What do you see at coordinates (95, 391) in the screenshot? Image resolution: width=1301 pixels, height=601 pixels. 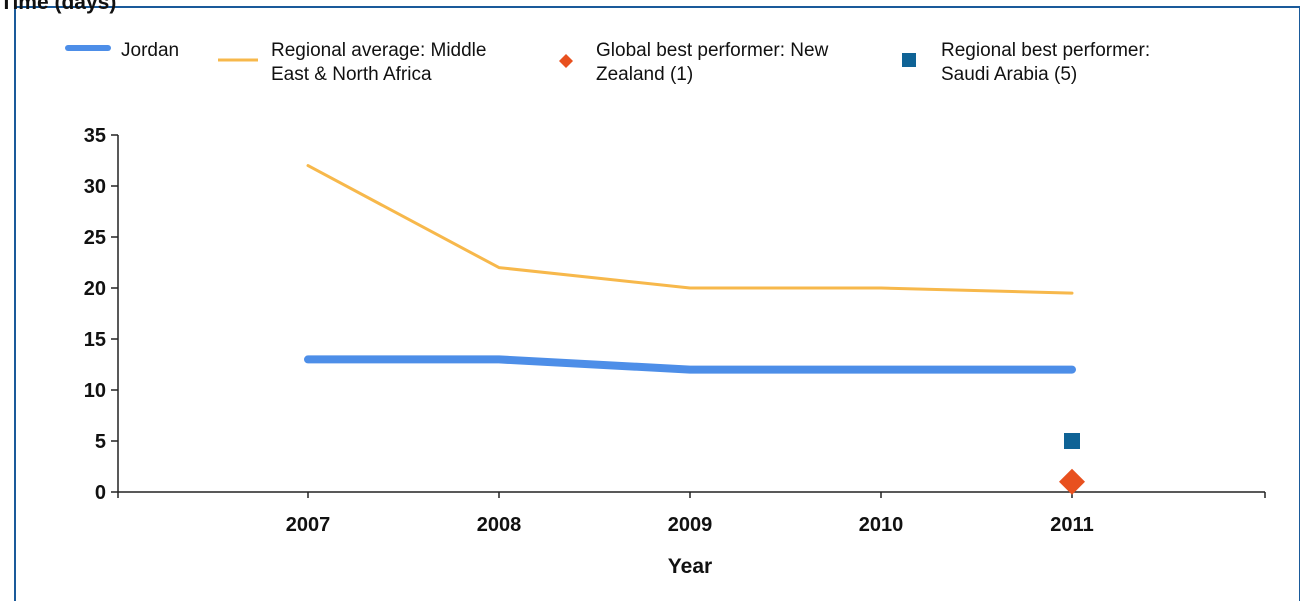 I see `y-tick-label: 10` at bounding box center [95, 391].